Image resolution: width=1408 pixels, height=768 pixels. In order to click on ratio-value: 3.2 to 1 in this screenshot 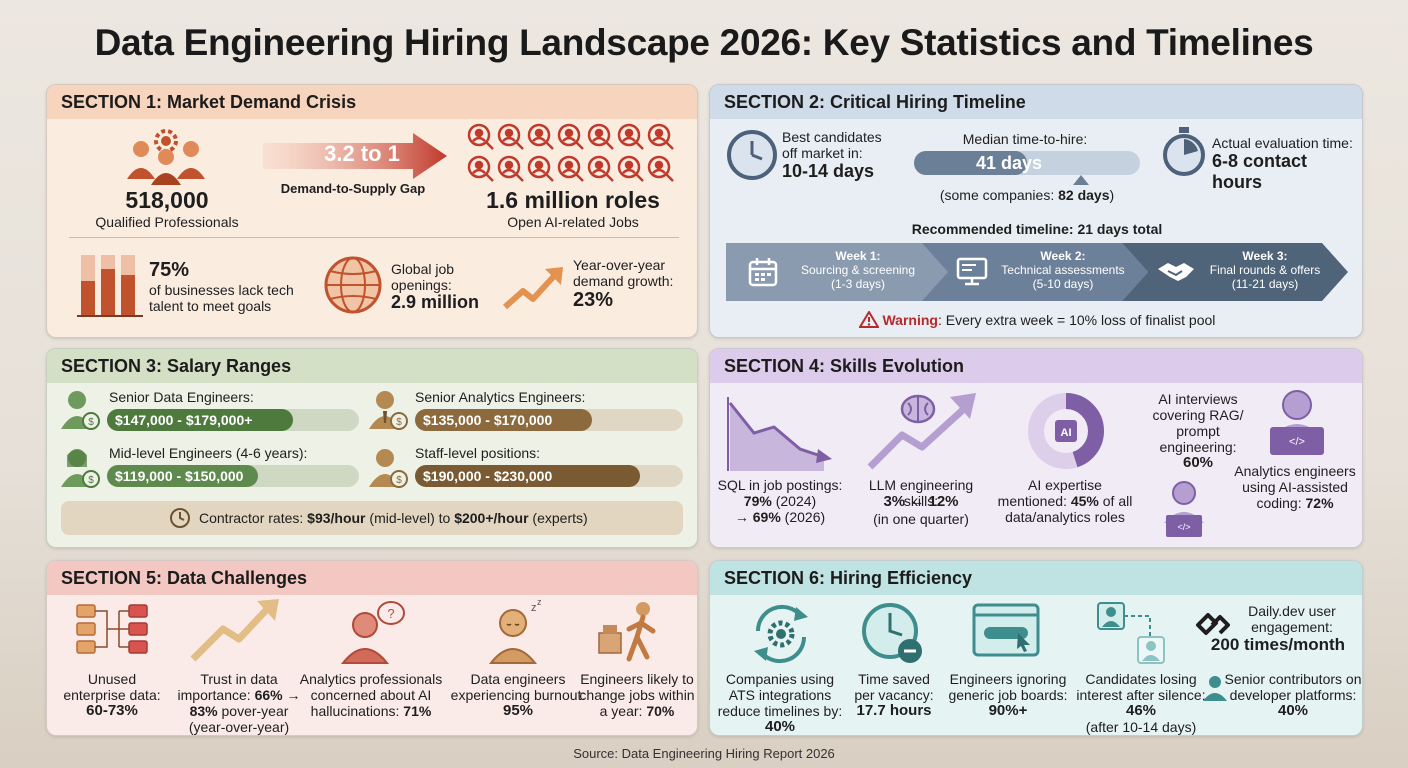, I will do `click(362, 153)`.